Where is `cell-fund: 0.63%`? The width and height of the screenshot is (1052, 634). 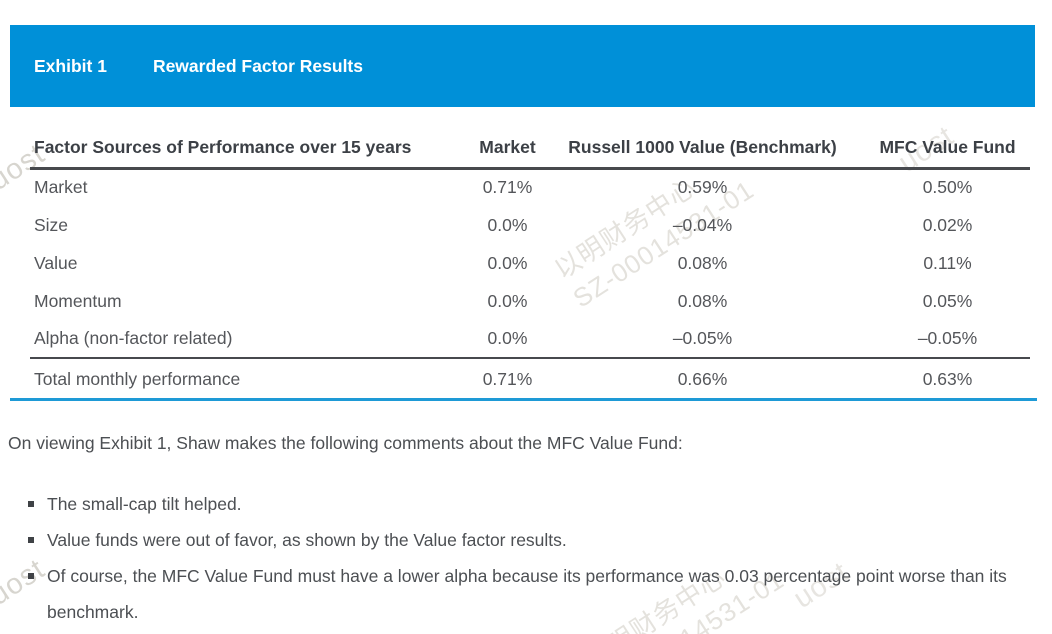
cell-fund: 0.63% is located at coordinates (947, 378).